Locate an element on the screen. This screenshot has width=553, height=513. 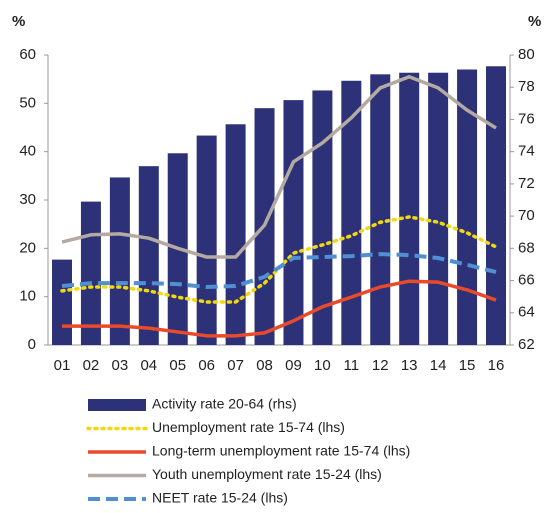
x-tick-label: 13 is located at coordinates (409, 365).